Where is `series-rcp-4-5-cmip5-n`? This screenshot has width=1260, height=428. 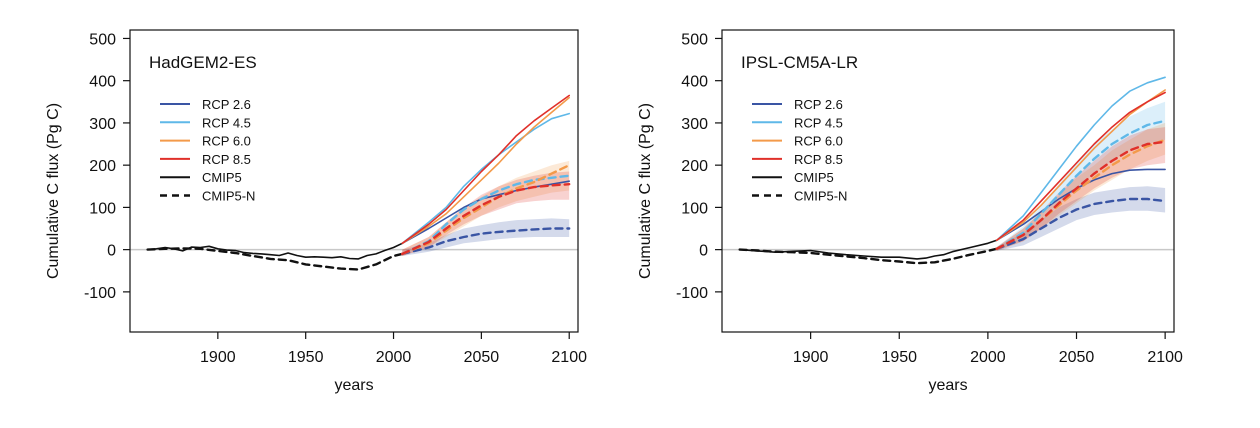 series-rcp-4-5-cmip5-n is located at coordinates (1081, 185).